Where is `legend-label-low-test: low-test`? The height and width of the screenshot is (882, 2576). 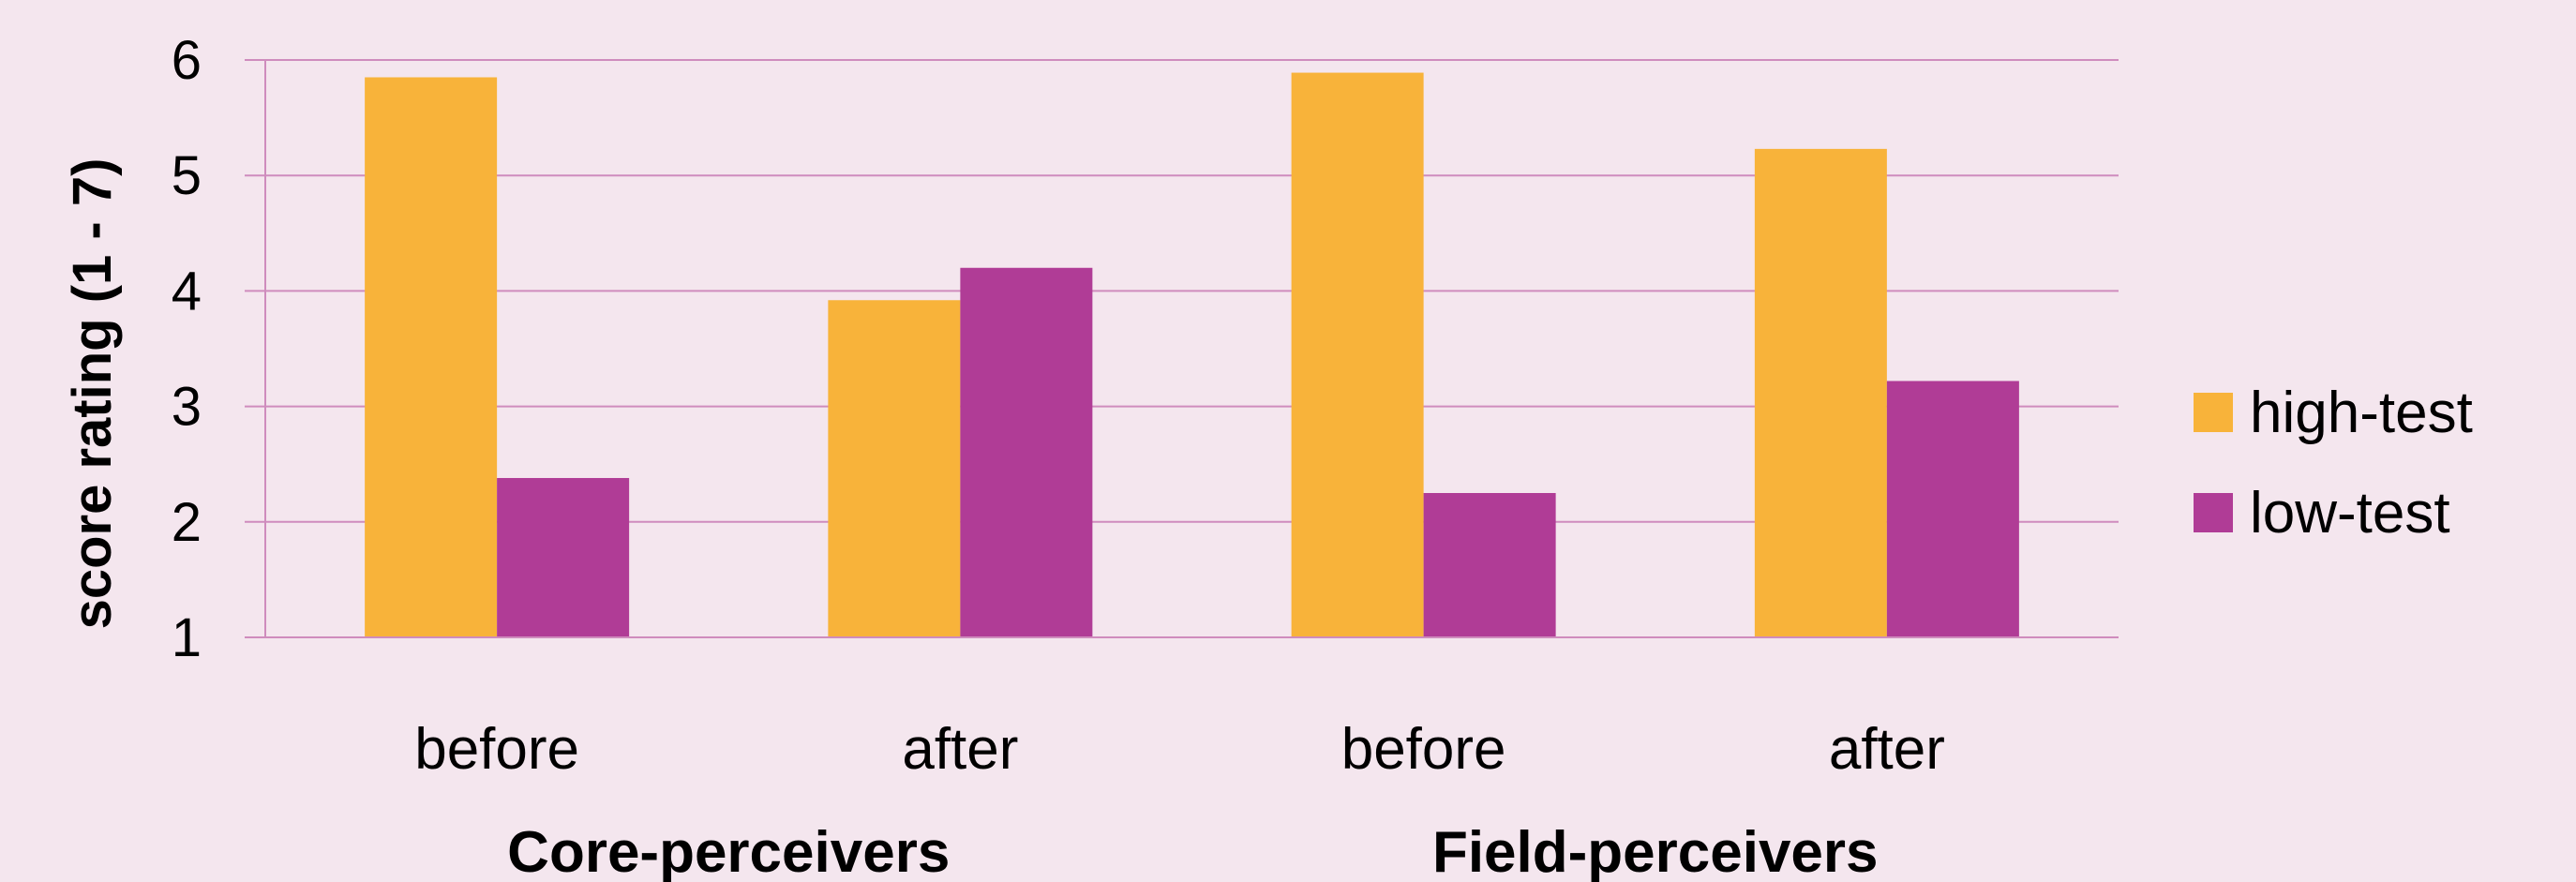 legend-label-low-test: low-test is located at coordinates (2350, 513).